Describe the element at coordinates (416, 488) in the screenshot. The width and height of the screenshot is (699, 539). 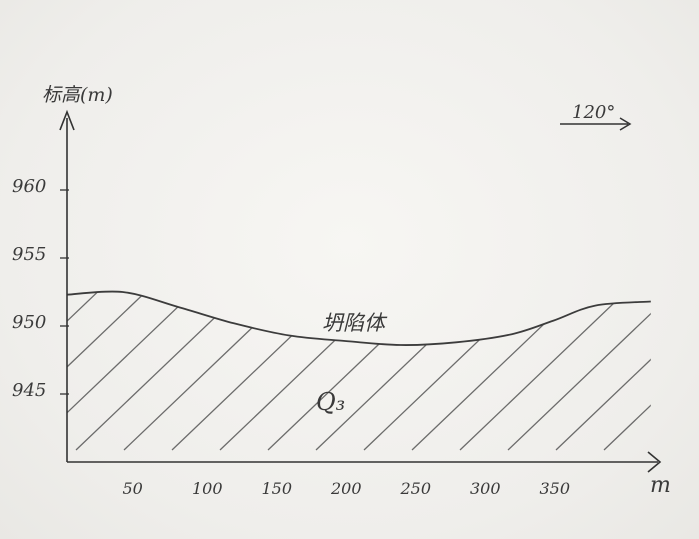
I see `x-tick-label: 250` at that location.